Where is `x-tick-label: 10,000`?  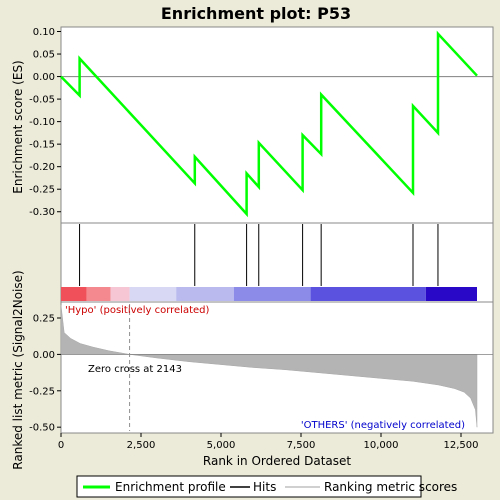 x-tick-label: 10,000 is located at coordinates (381, 445).